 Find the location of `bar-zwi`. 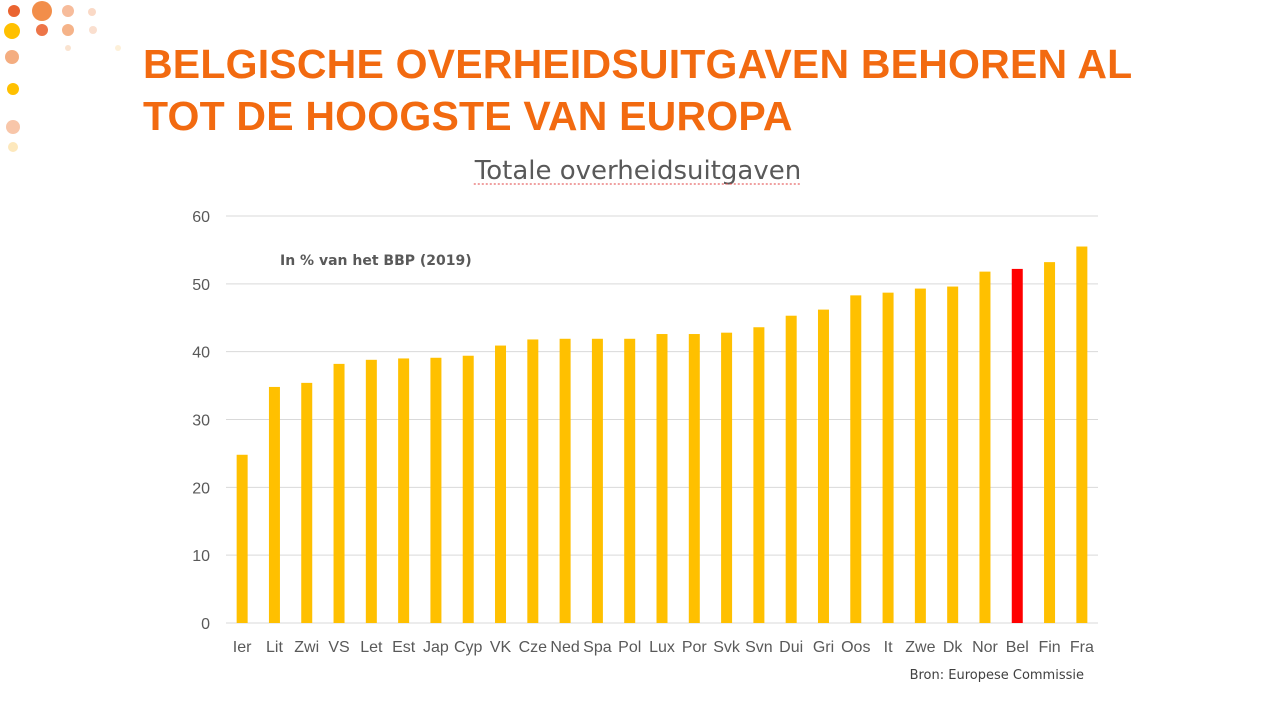

bar-zwi is located at coordinates (307, 502).